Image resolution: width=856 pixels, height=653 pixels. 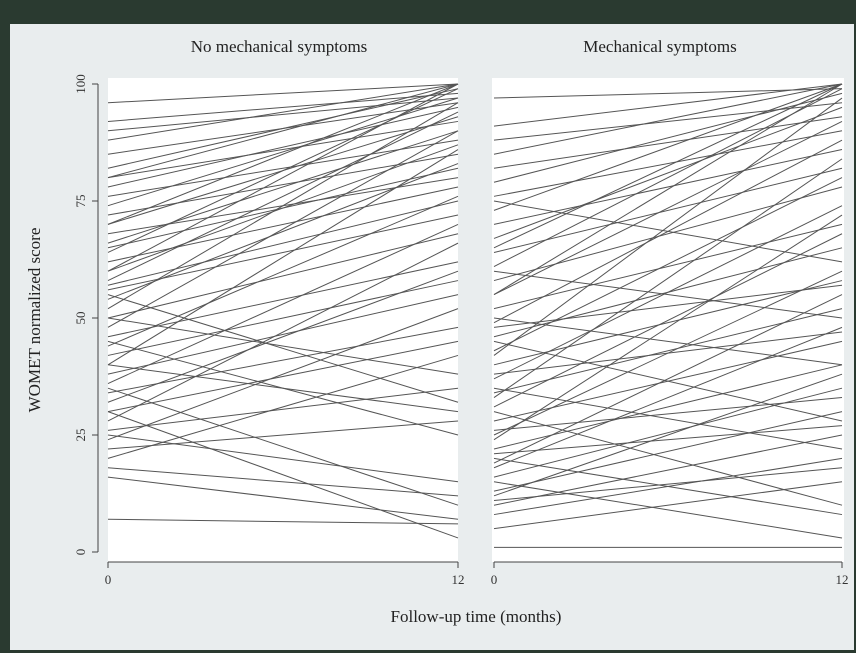 I want to click on y-tick-label: 50, so click(x=80, y=318).